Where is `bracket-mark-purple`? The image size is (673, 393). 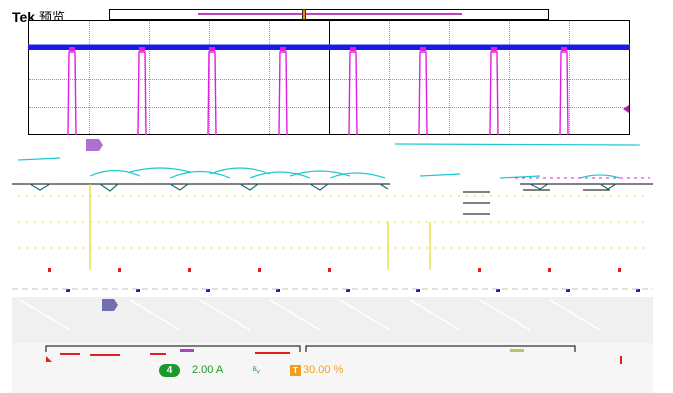
bracket-mark-purple is located at coordinates (187, 350).